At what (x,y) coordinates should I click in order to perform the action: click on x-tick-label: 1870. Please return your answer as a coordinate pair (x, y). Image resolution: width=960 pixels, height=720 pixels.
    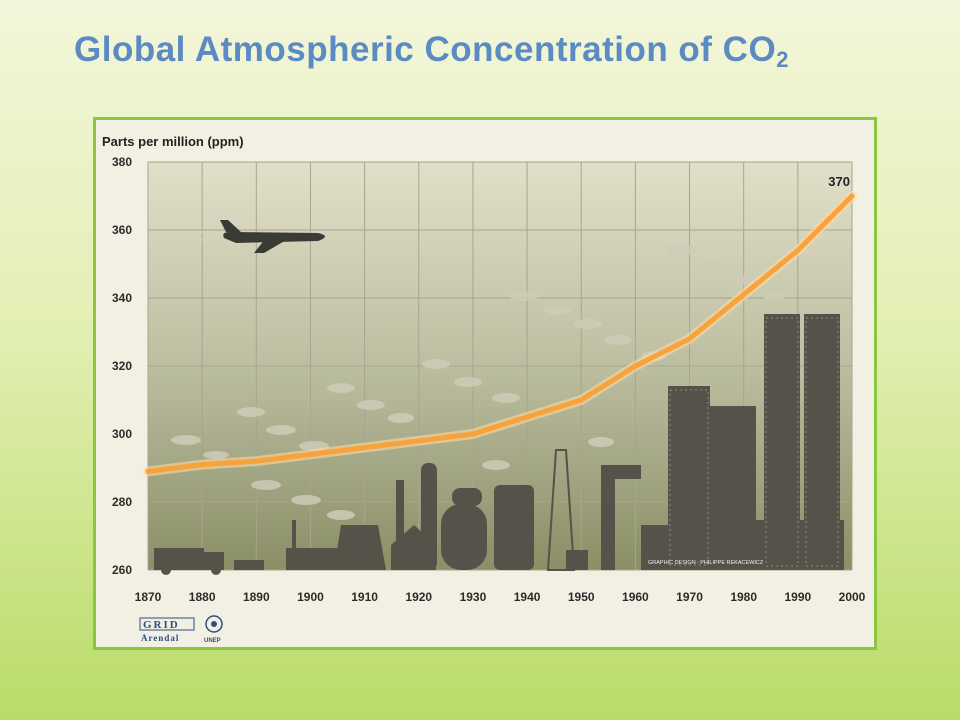
    Looking at the image, I should click on (148, 597).